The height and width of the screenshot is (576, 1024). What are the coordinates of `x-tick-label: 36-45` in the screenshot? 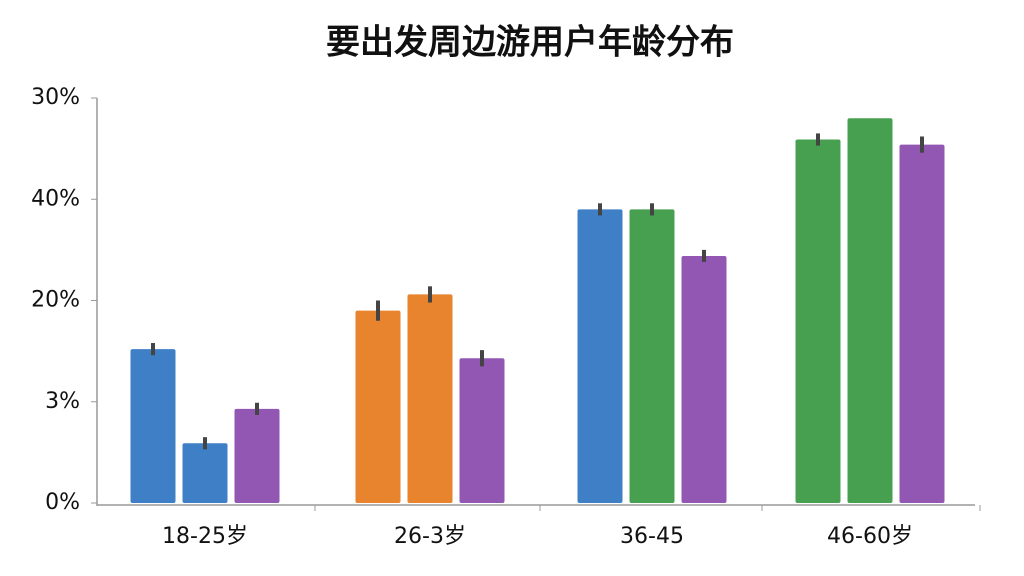 It's located at (652, 536).